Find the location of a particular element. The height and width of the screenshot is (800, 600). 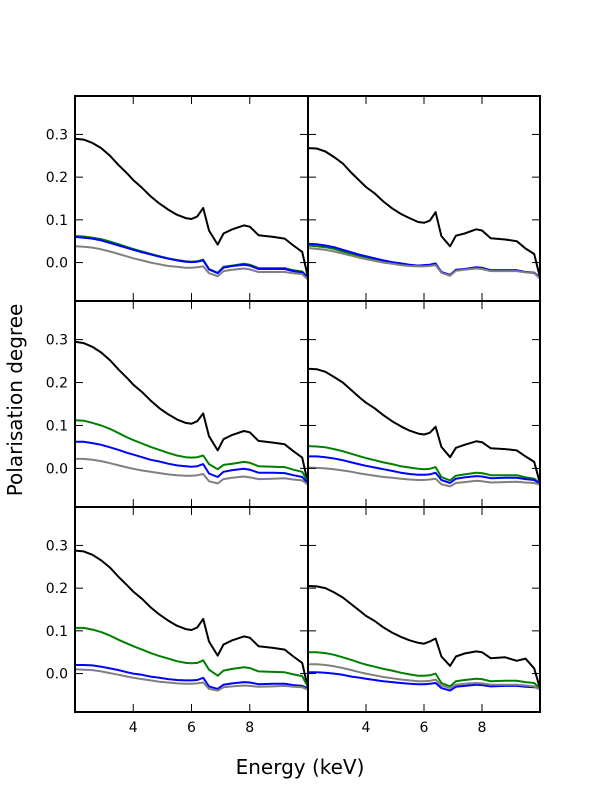

panel-row3-left is located at coordinates (191, 609).